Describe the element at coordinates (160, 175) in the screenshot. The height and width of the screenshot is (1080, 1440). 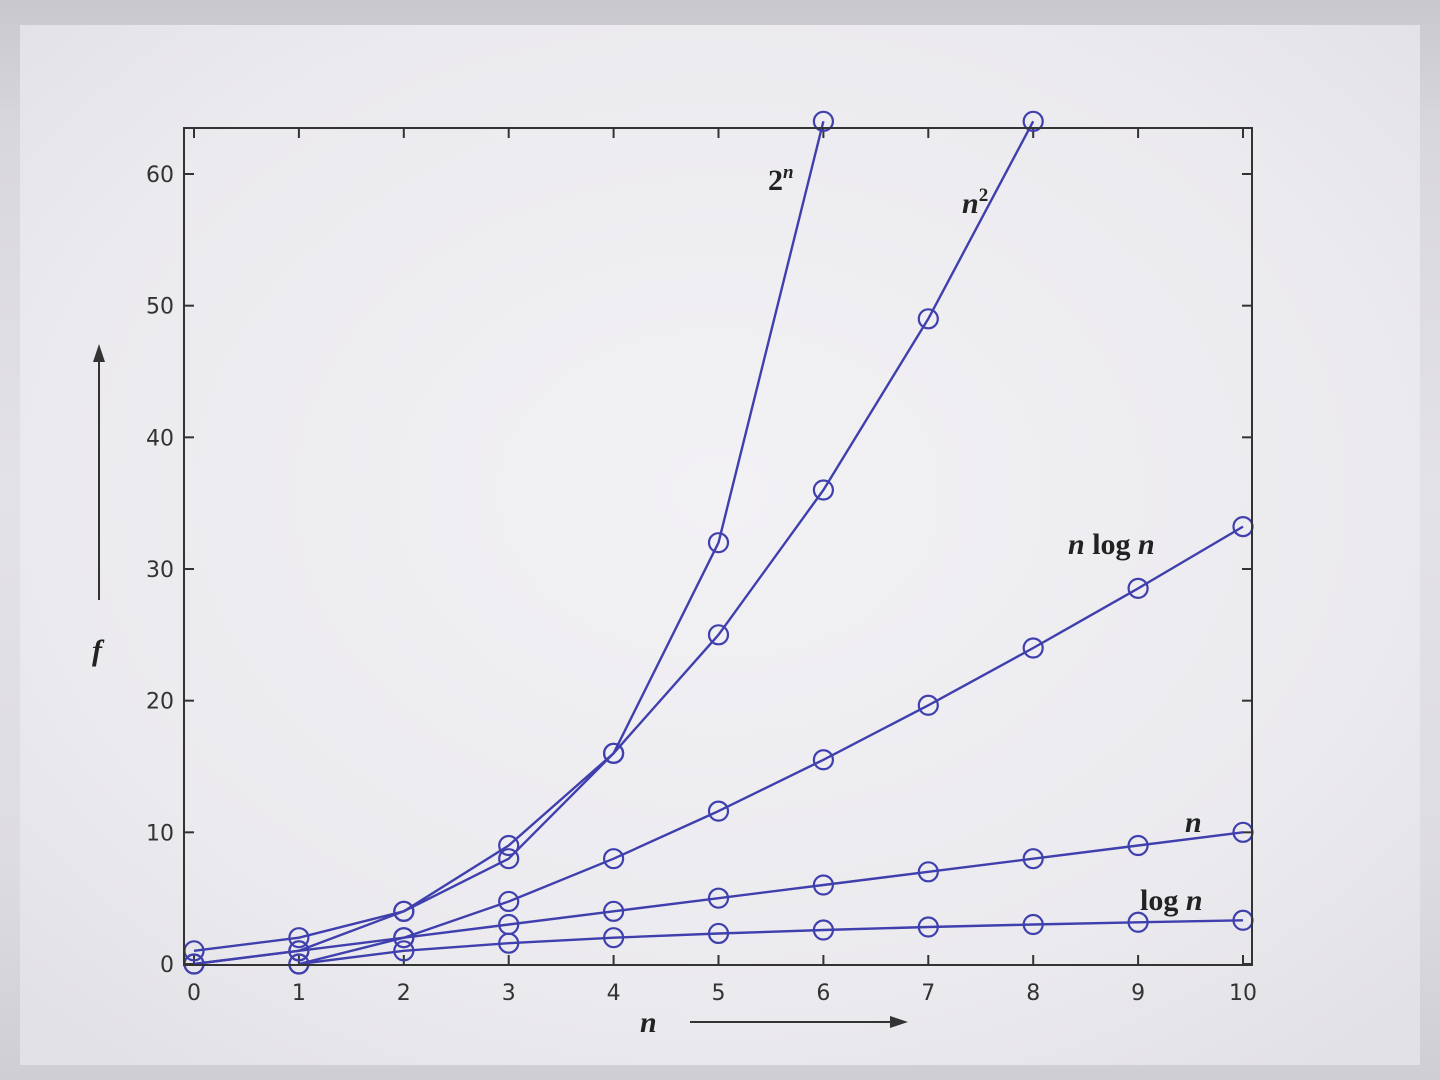
I see `y-tick-label: 60` at that location.